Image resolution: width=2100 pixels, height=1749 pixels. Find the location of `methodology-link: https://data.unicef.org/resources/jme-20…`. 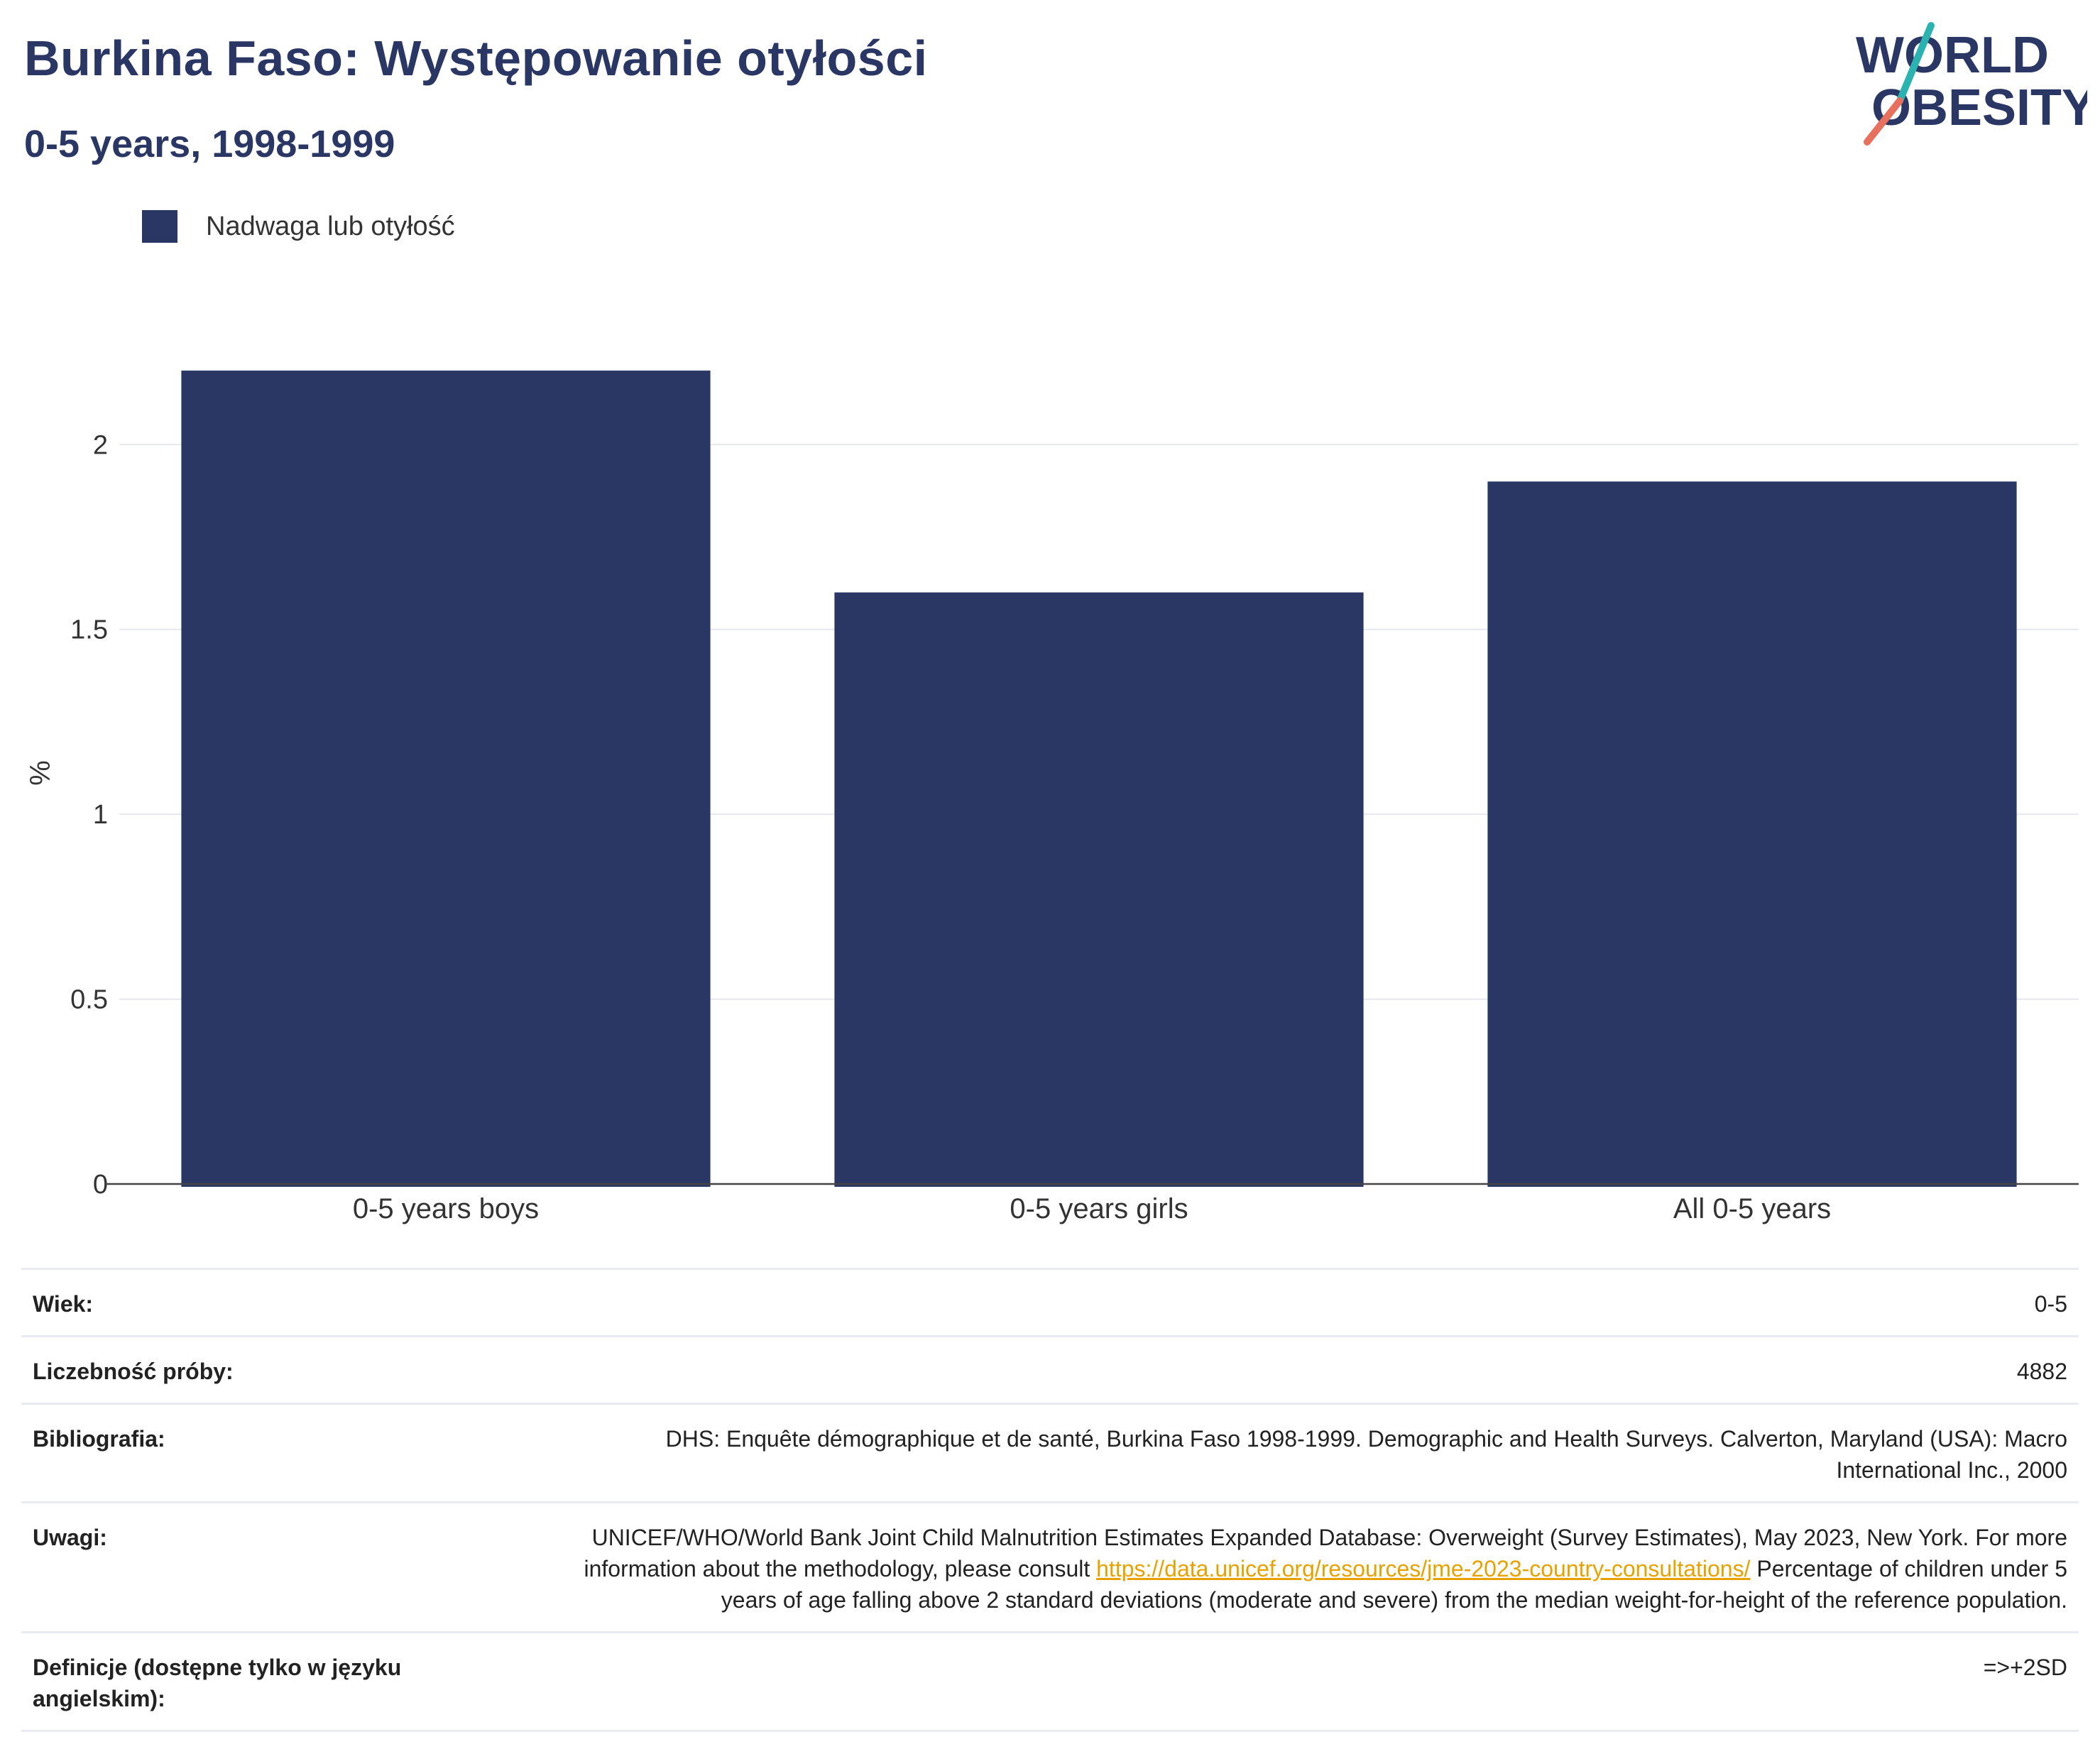

methodology-link: https://data.unicef.org/resources/jme-20… is located at coordinates (1423, 1568).